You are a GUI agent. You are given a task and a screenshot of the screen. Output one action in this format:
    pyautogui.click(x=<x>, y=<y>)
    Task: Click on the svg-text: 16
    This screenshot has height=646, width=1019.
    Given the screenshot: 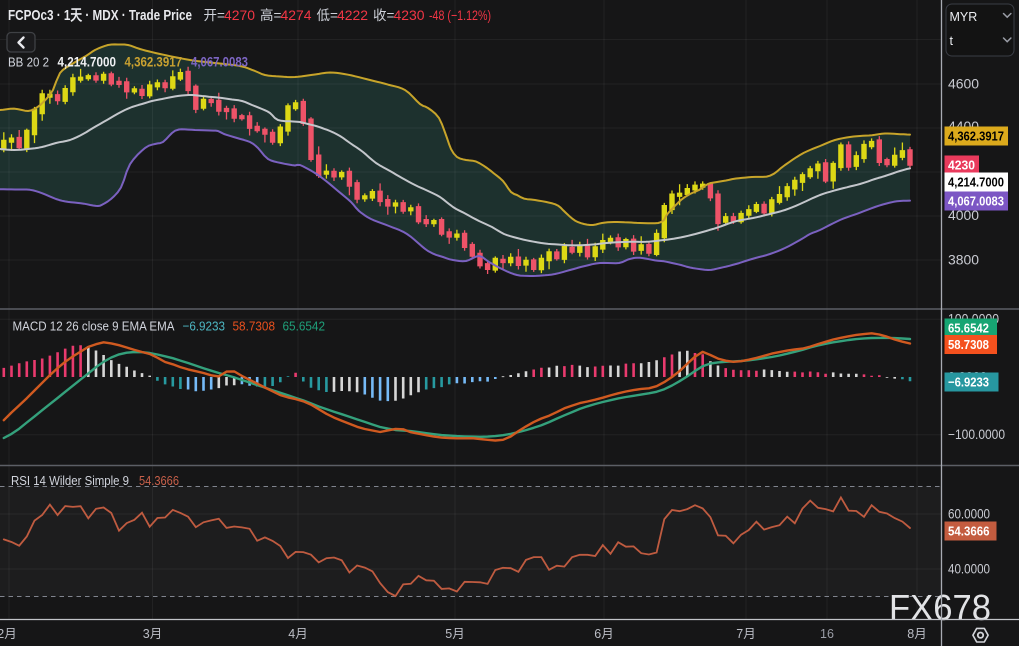 What is the action you would take?
    pyautogui.click(x=827, y=634)
    